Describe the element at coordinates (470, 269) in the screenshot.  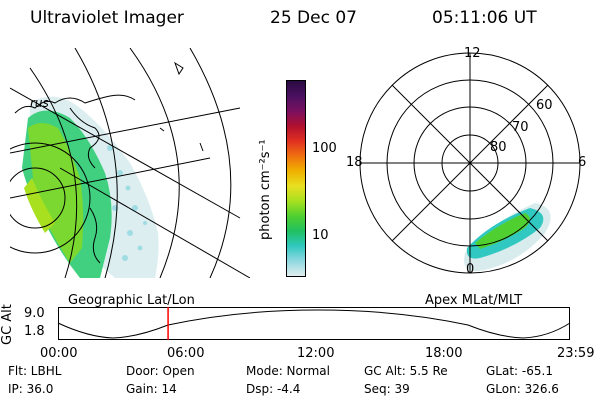
I see `polar-label-bottom: 0` at that location.